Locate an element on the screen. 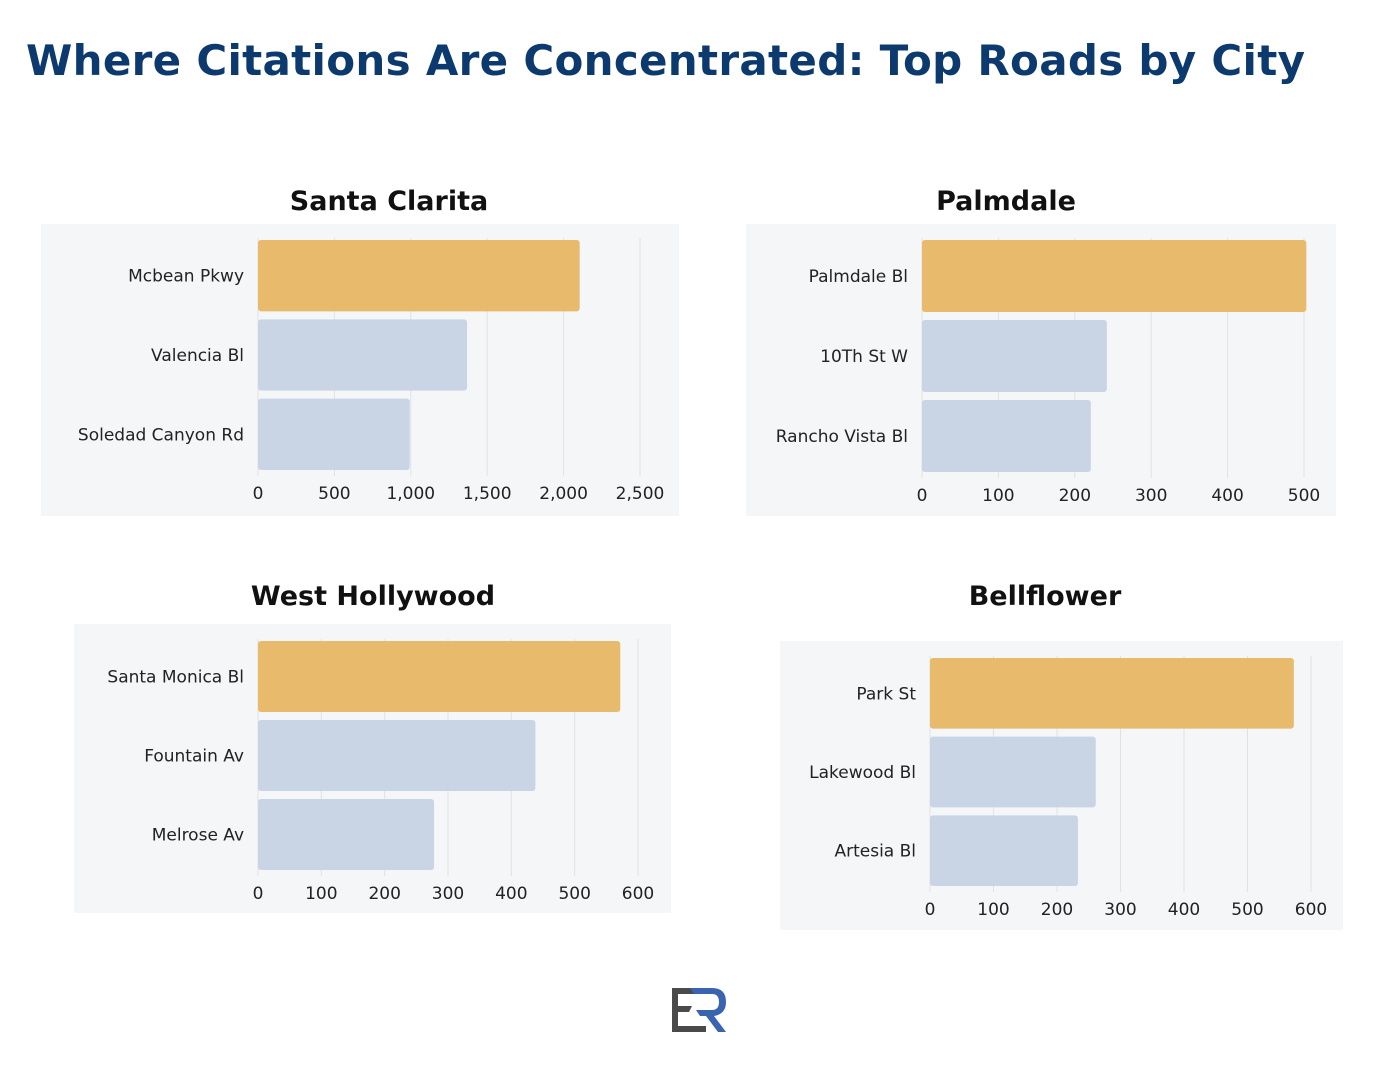 The width and height of the screenshot is (1400, 1080). logo-e-icon is located at coordinates (689, 1010).